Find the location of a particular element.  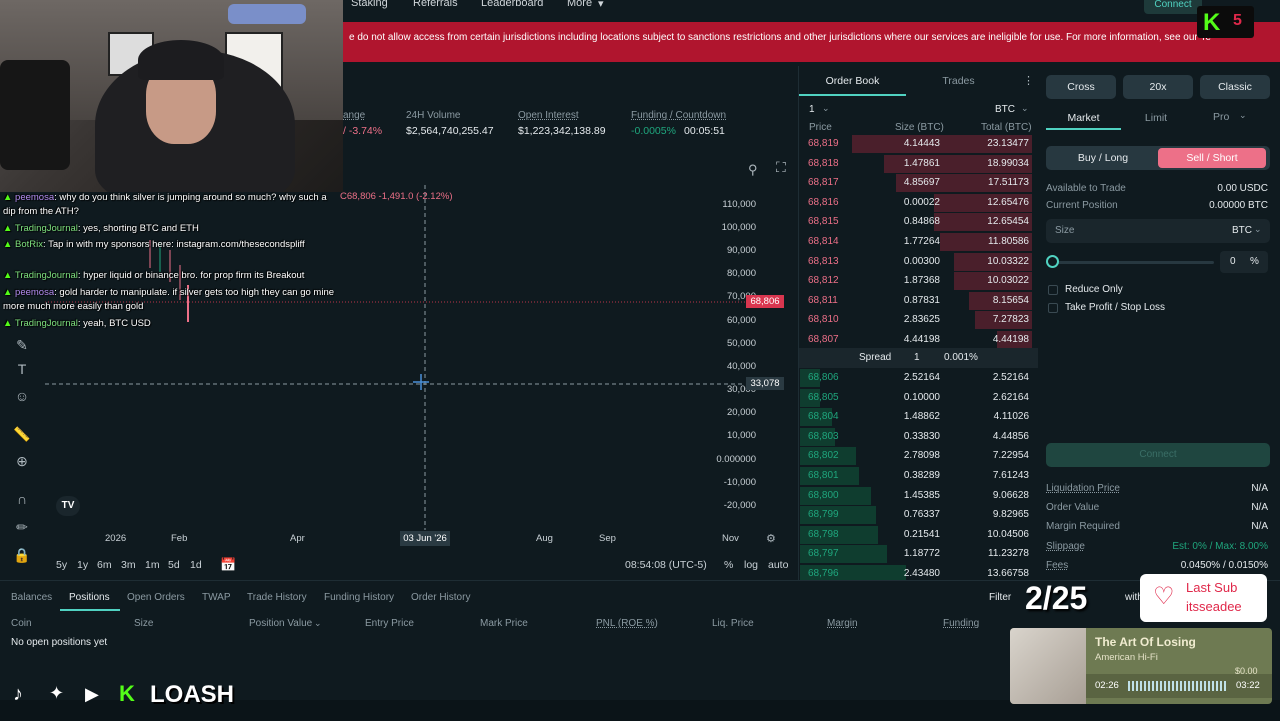

bid-row: 68,798 0.21541 10.04506 is located at coordinates (919, 535).